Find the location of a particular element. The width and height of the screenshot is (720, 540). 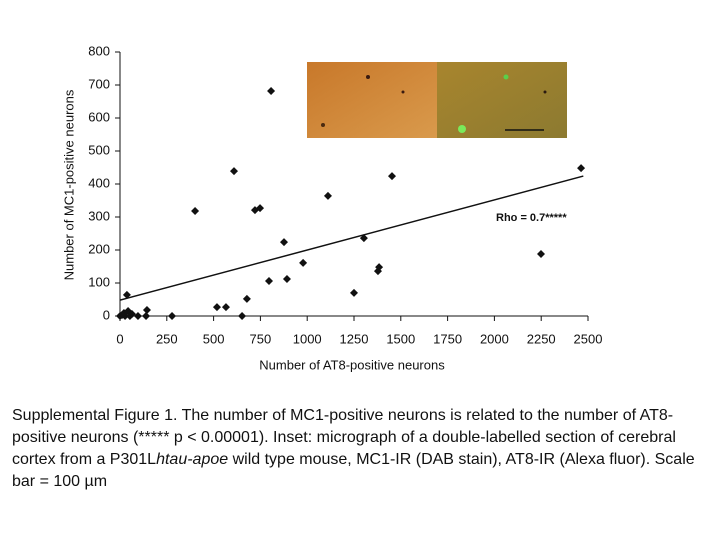

x-tick-label: 2000 is located at coordinates (494, 338).